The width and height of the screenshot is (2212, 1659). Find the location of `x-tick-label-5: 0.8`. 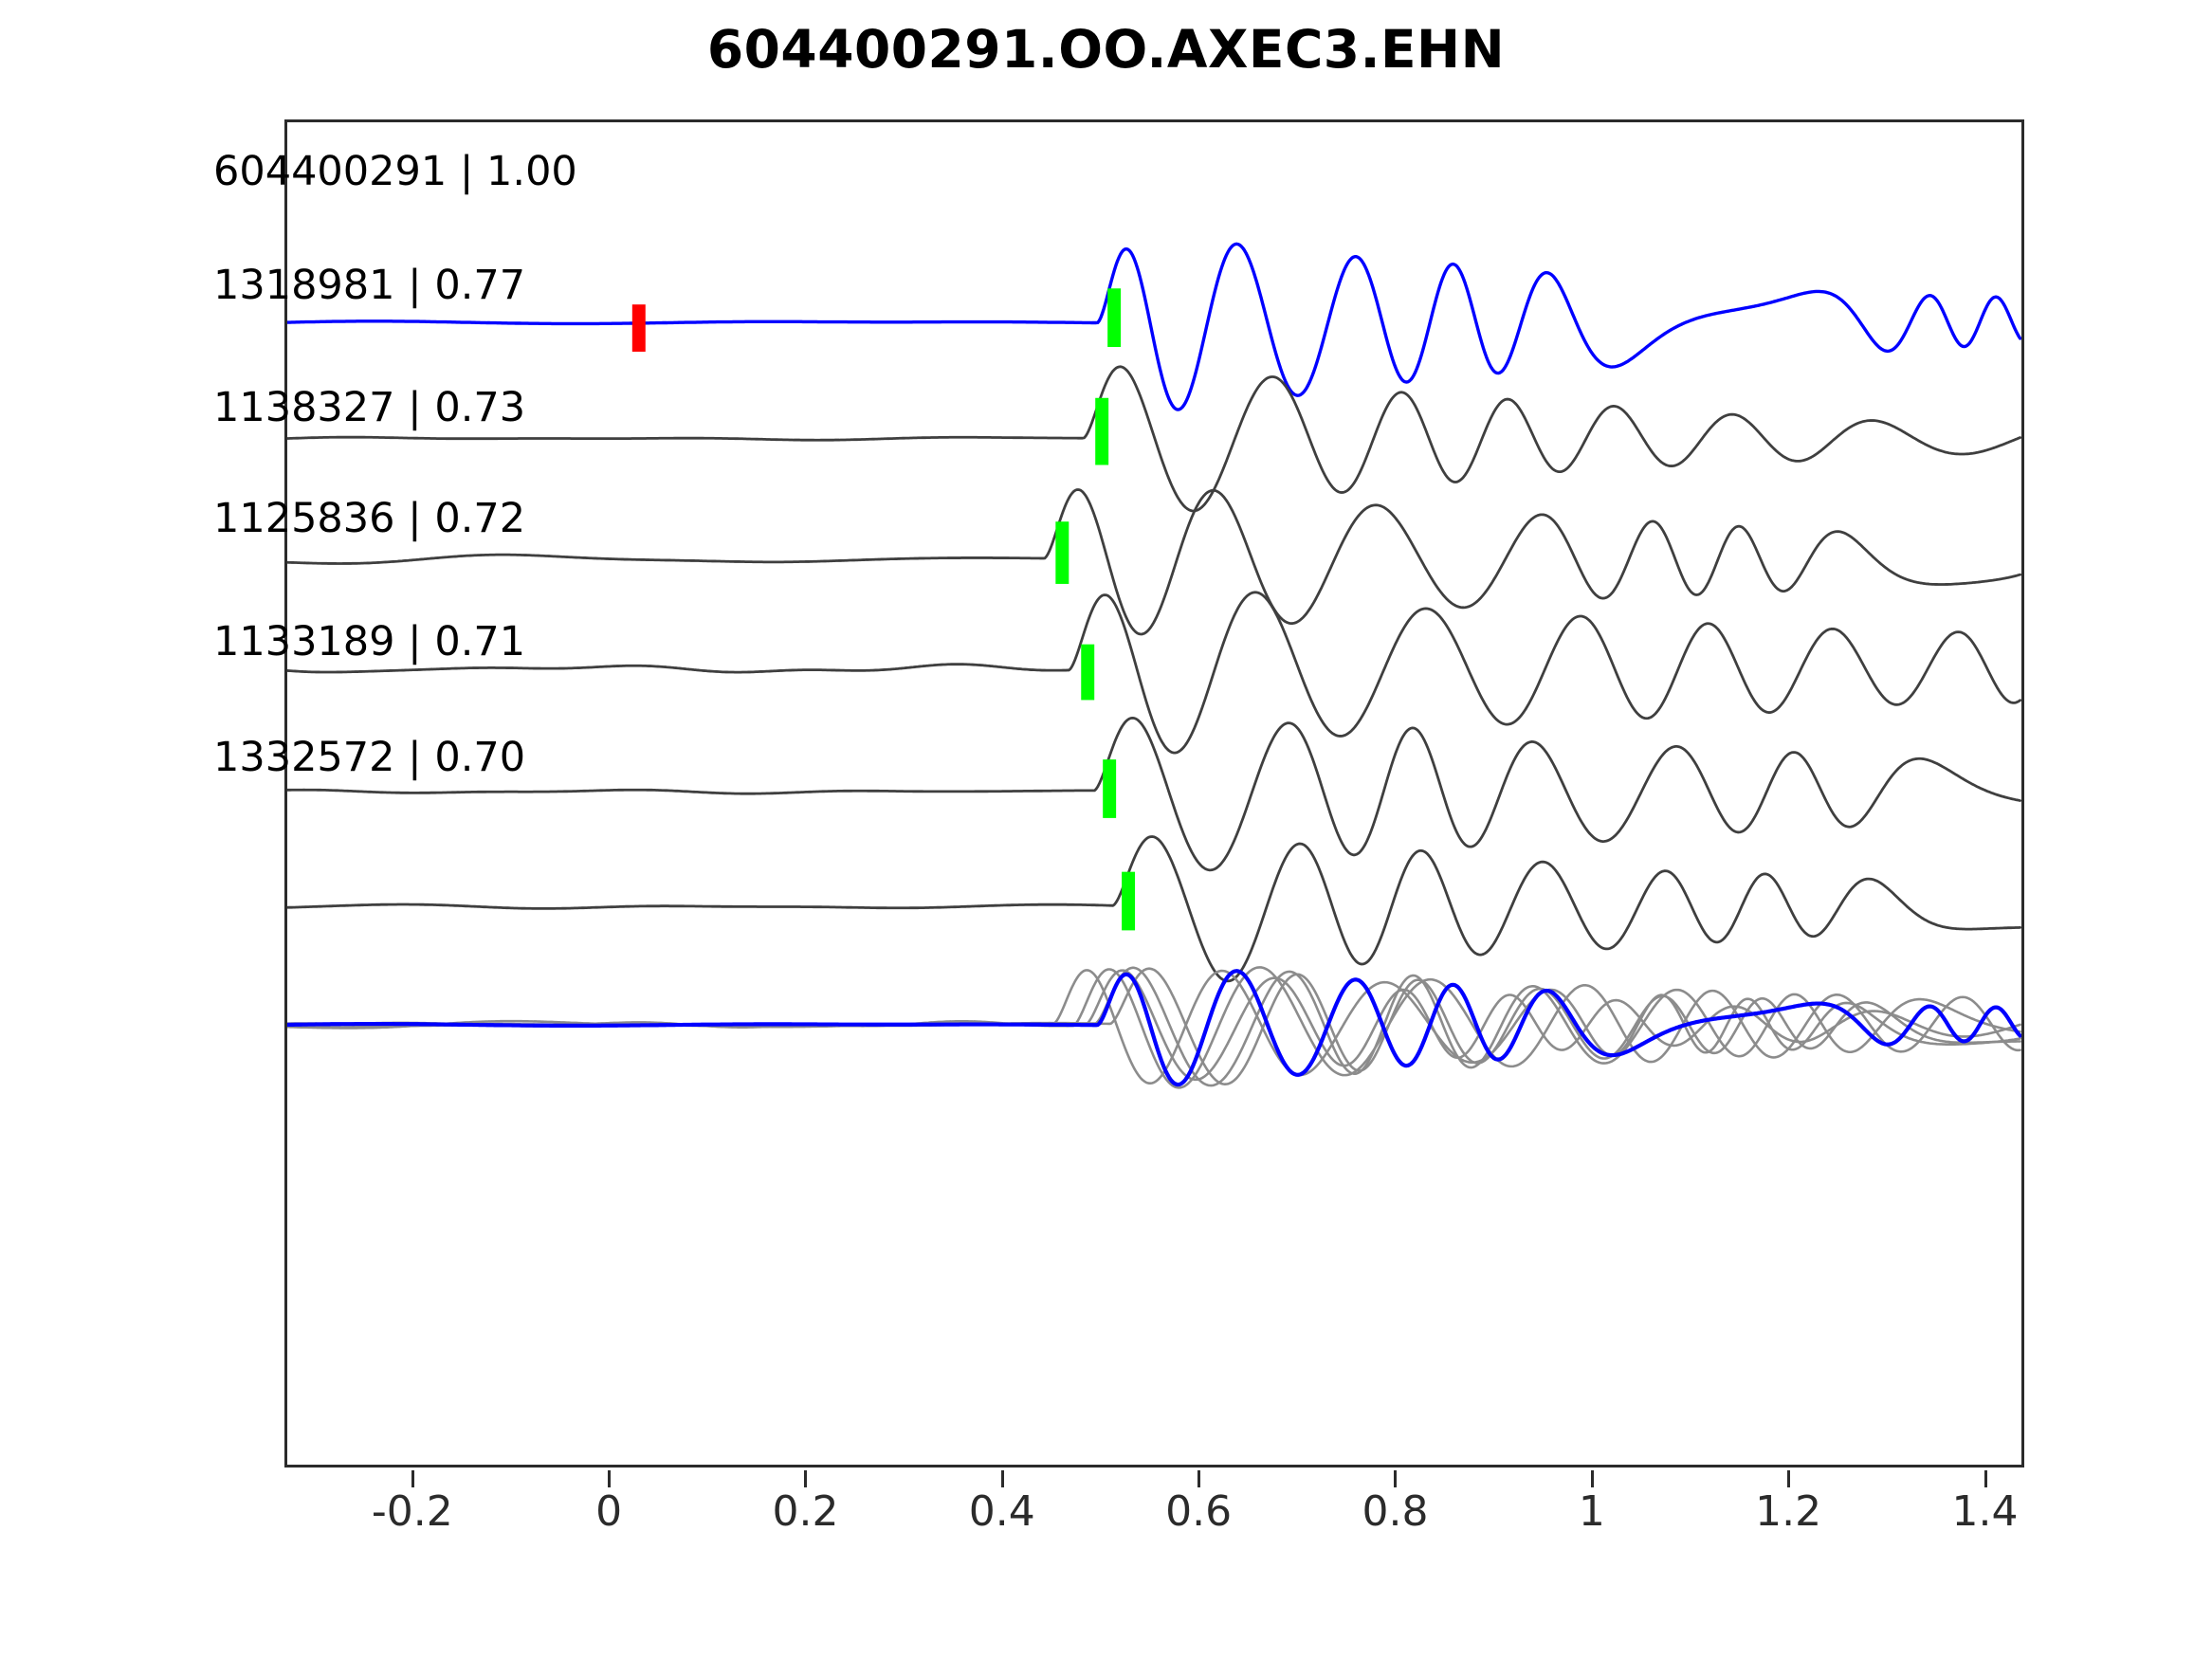

x-tick-label-5: 0.8 is located at coordinates (1395, 1511).